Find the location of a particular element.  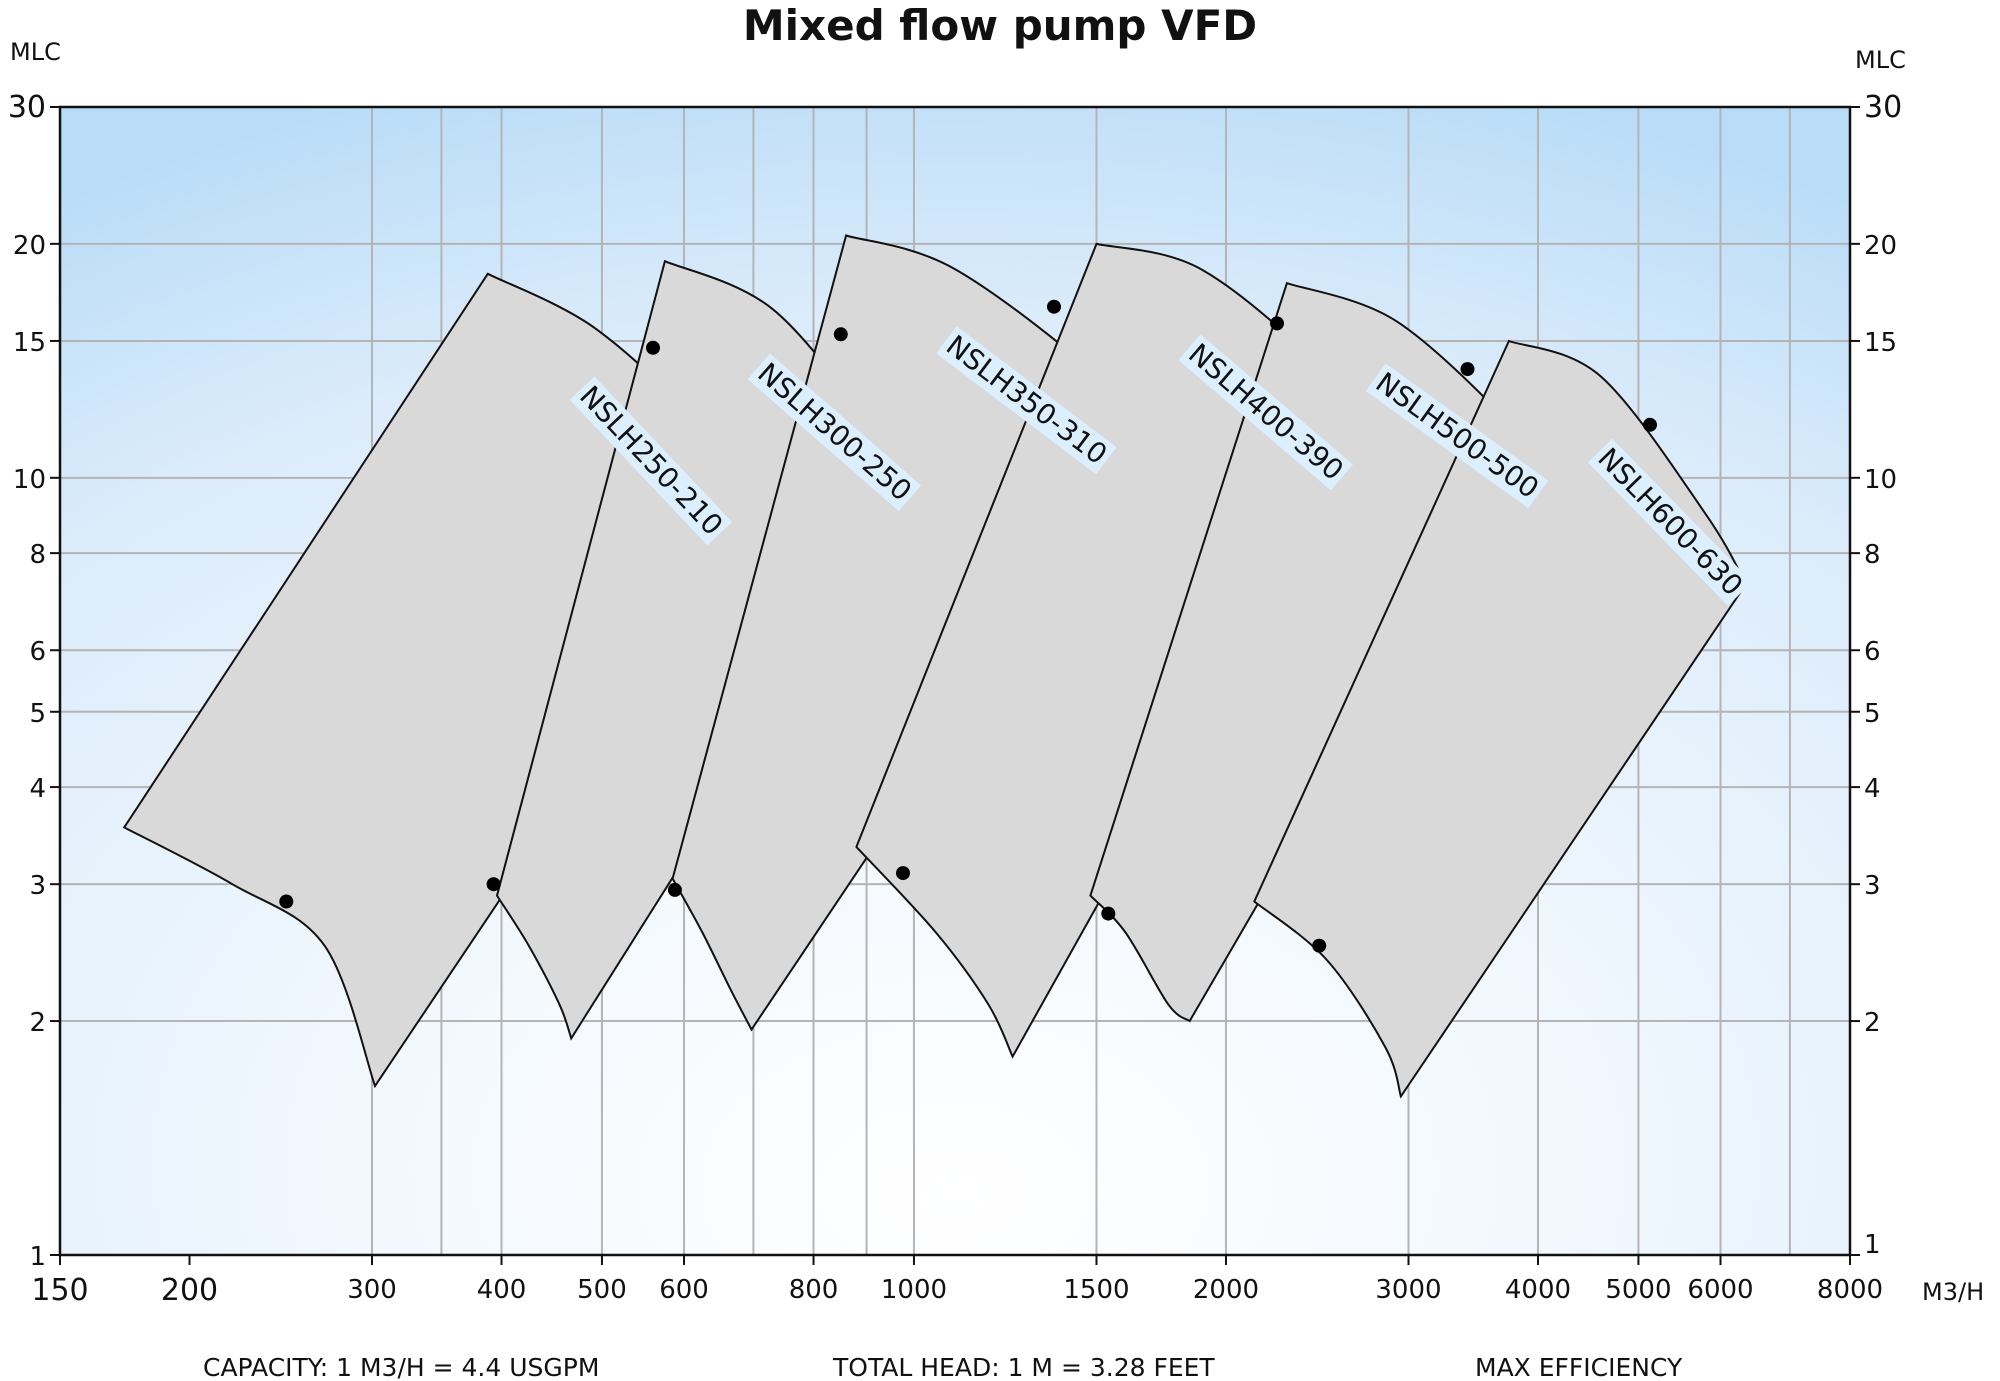

y-tick-label-left: 3 is located at coordinates (37, 886).